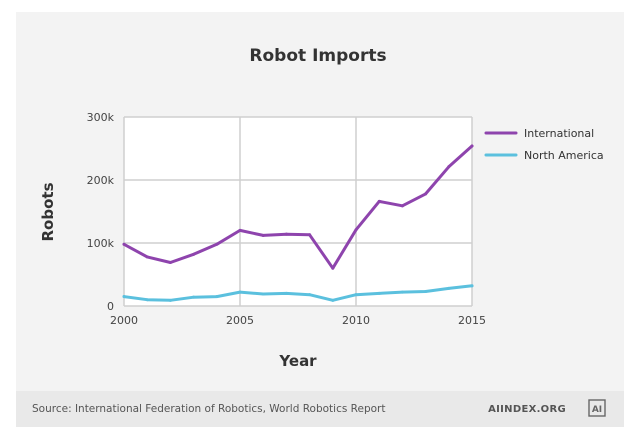  I want to click on y-tick-label: 300k, so click(101, 117).